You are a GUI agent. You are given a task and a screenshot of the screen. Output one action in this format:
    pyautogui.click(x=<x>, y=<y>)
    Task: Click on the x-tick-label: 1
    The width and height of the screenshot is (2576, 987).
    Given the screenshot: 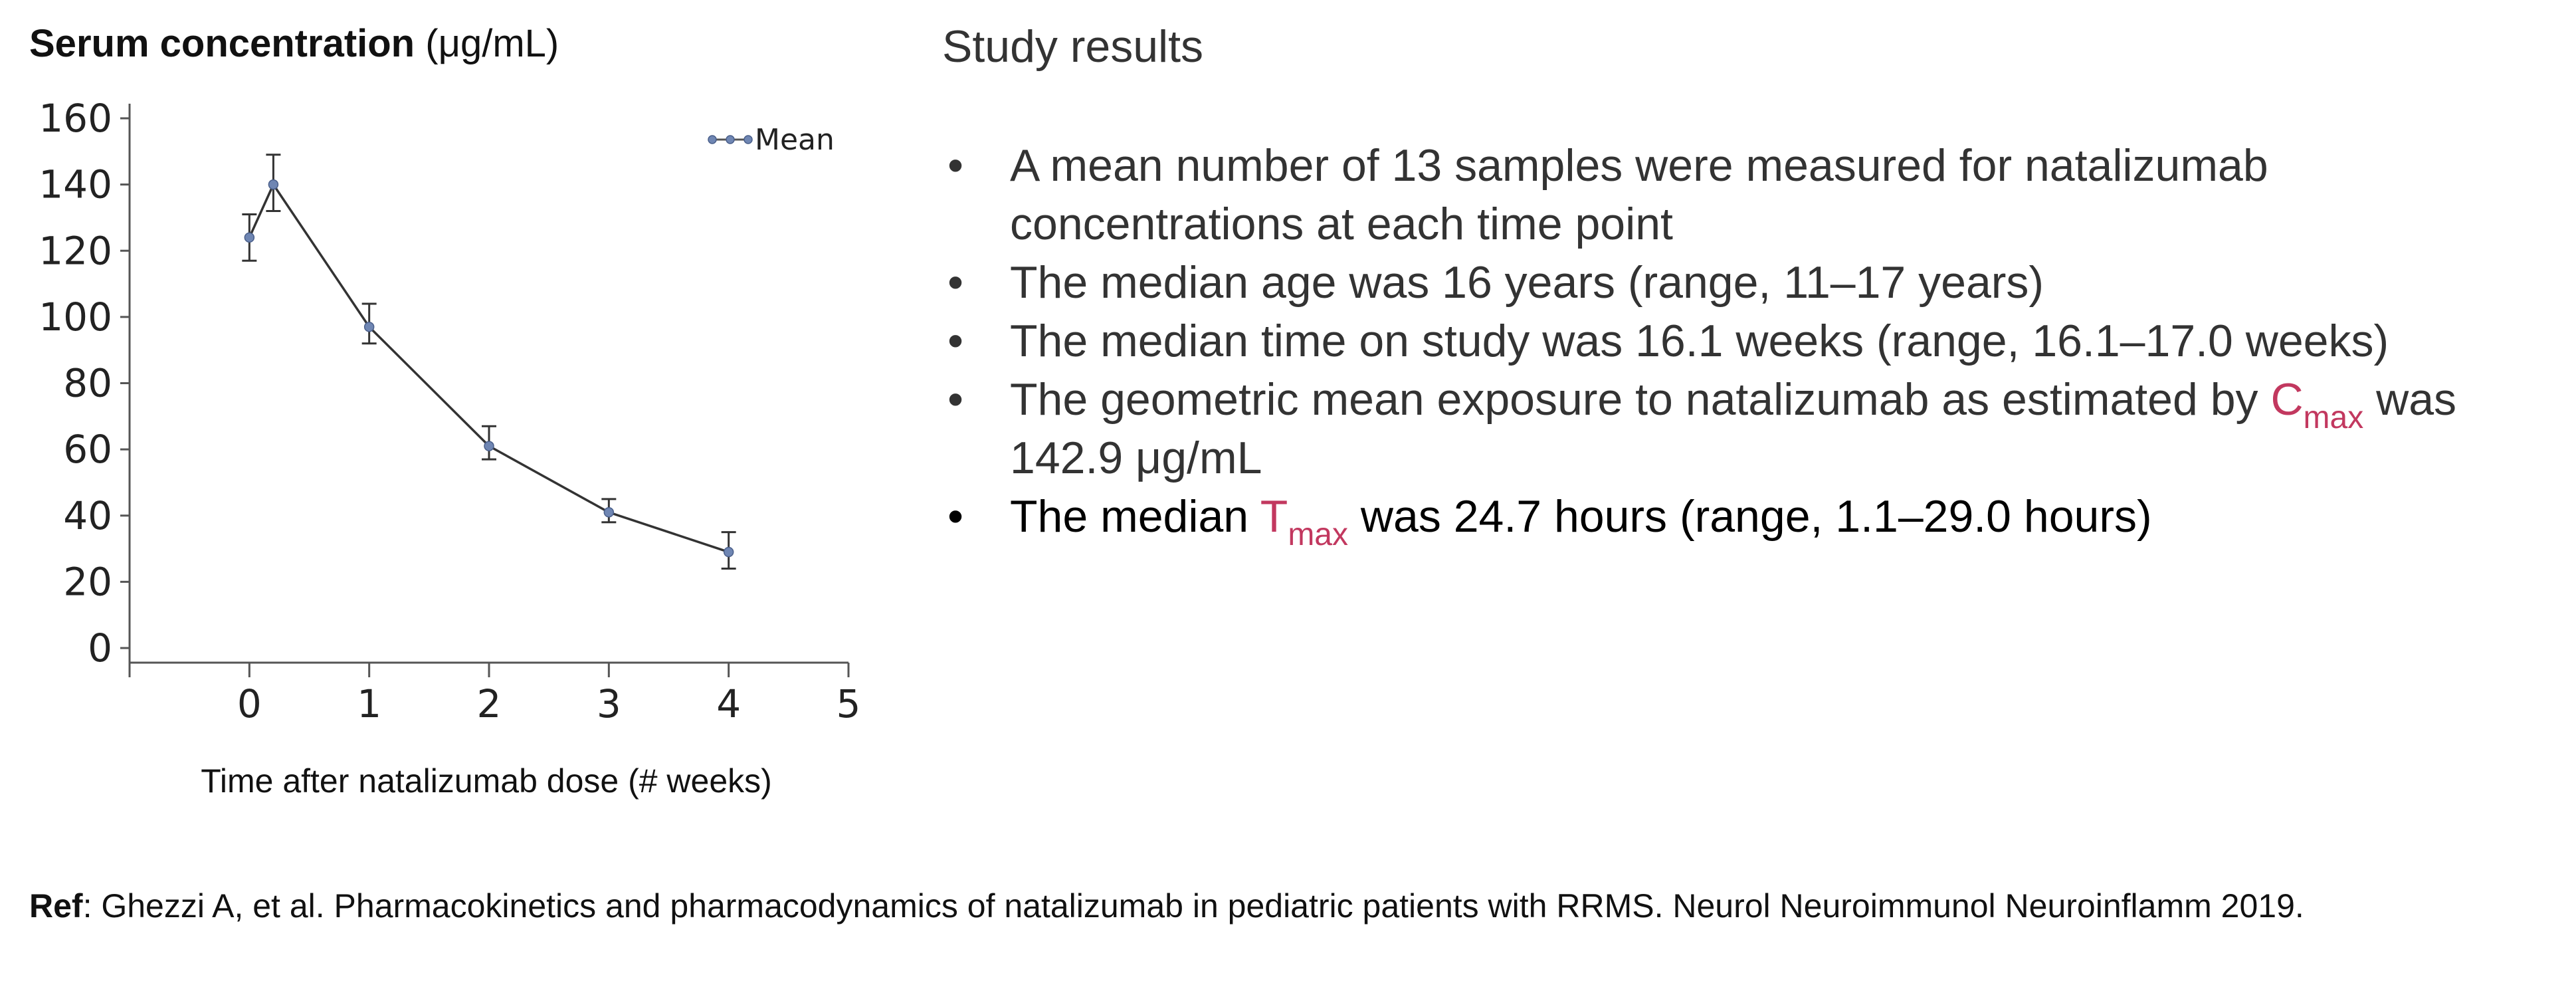 What is the action you would take?
    pyautogui.click(x=369, y=703)
    